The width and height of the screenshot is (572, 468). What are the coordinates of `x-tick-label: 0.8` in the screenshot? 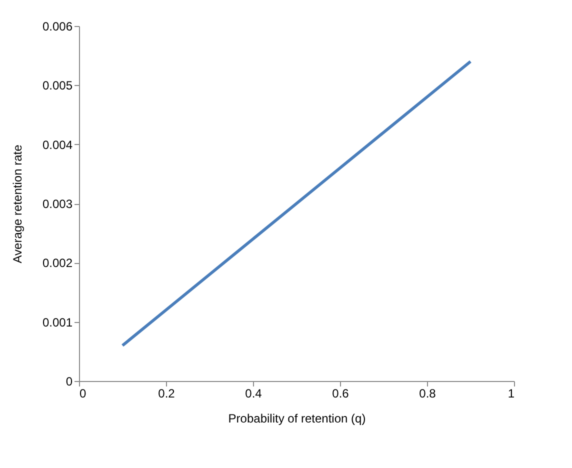 It's located at (427, 393).